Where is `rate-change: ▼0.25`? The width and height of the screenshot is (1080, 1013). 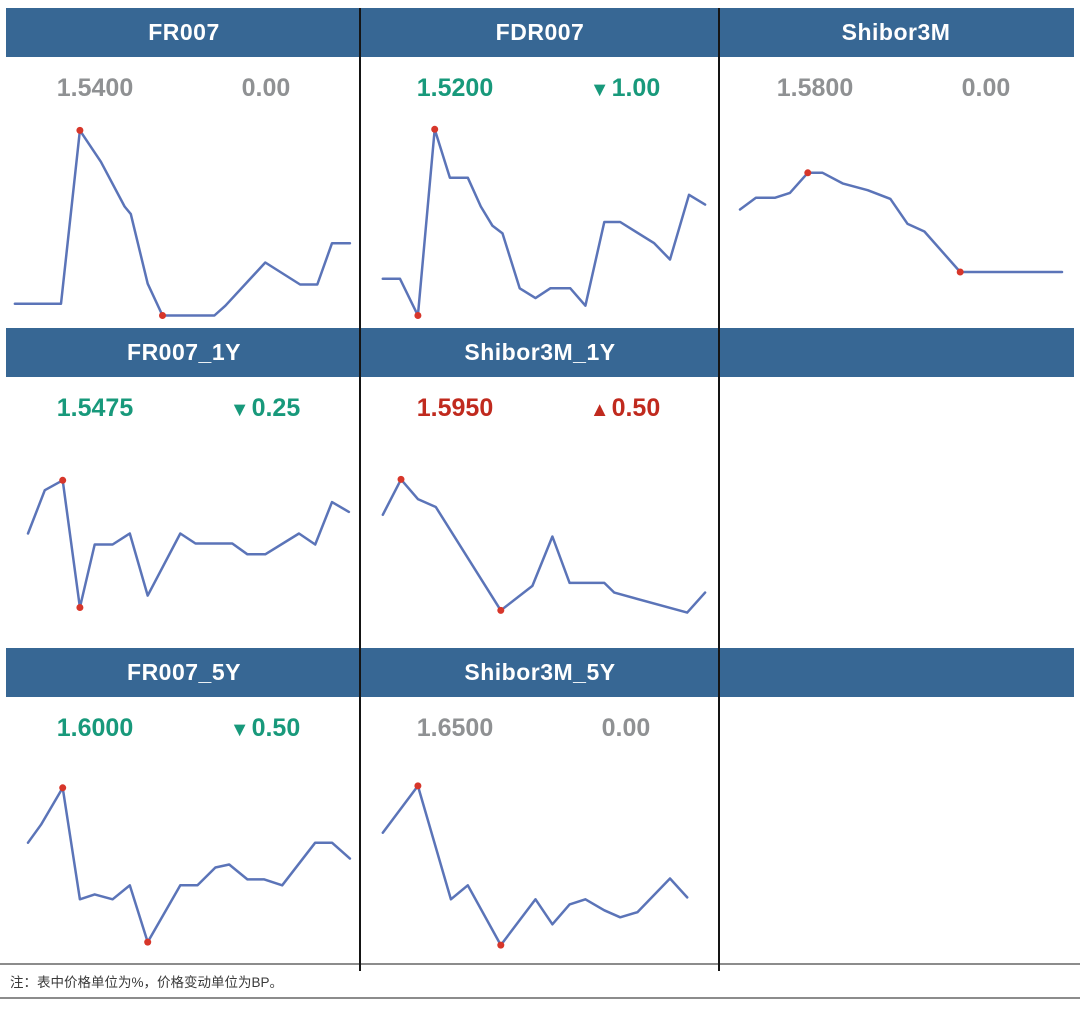 rate-change: ▼0.25 is located at coordinates (265, 410).